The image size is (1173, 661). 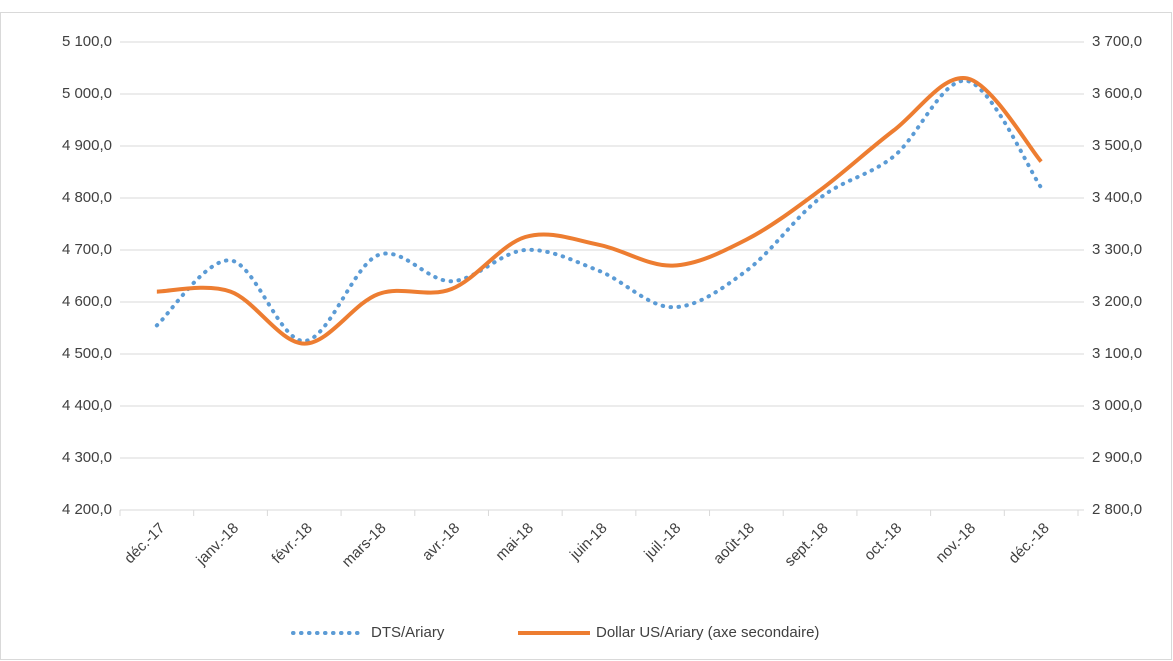 I want to click on y-tick-label: 5 000,0, so click(x=87, y=93).